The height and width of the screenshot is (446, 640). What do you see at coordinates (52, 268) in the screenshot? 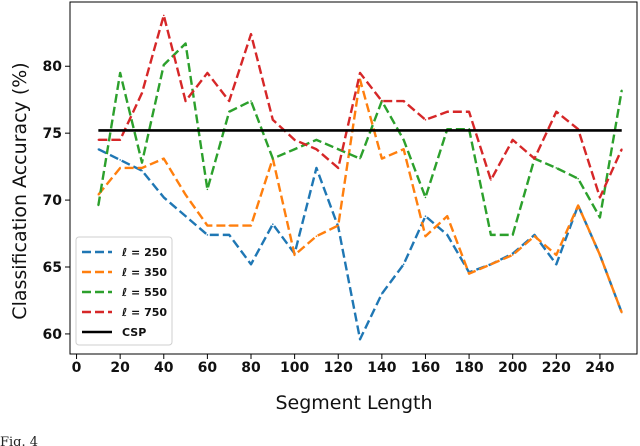
I see `y-tick-label: 65` at bounding box center [52, 268].